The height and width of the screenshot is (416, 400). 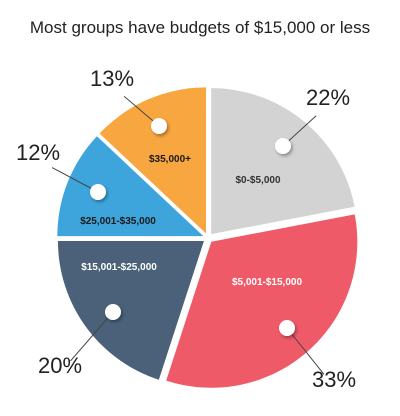 What do you see at coordinates (118, 221) in the screenshot?
I see `slice-label-4: $25,001-$35,000` at bounding box center [118, 221].